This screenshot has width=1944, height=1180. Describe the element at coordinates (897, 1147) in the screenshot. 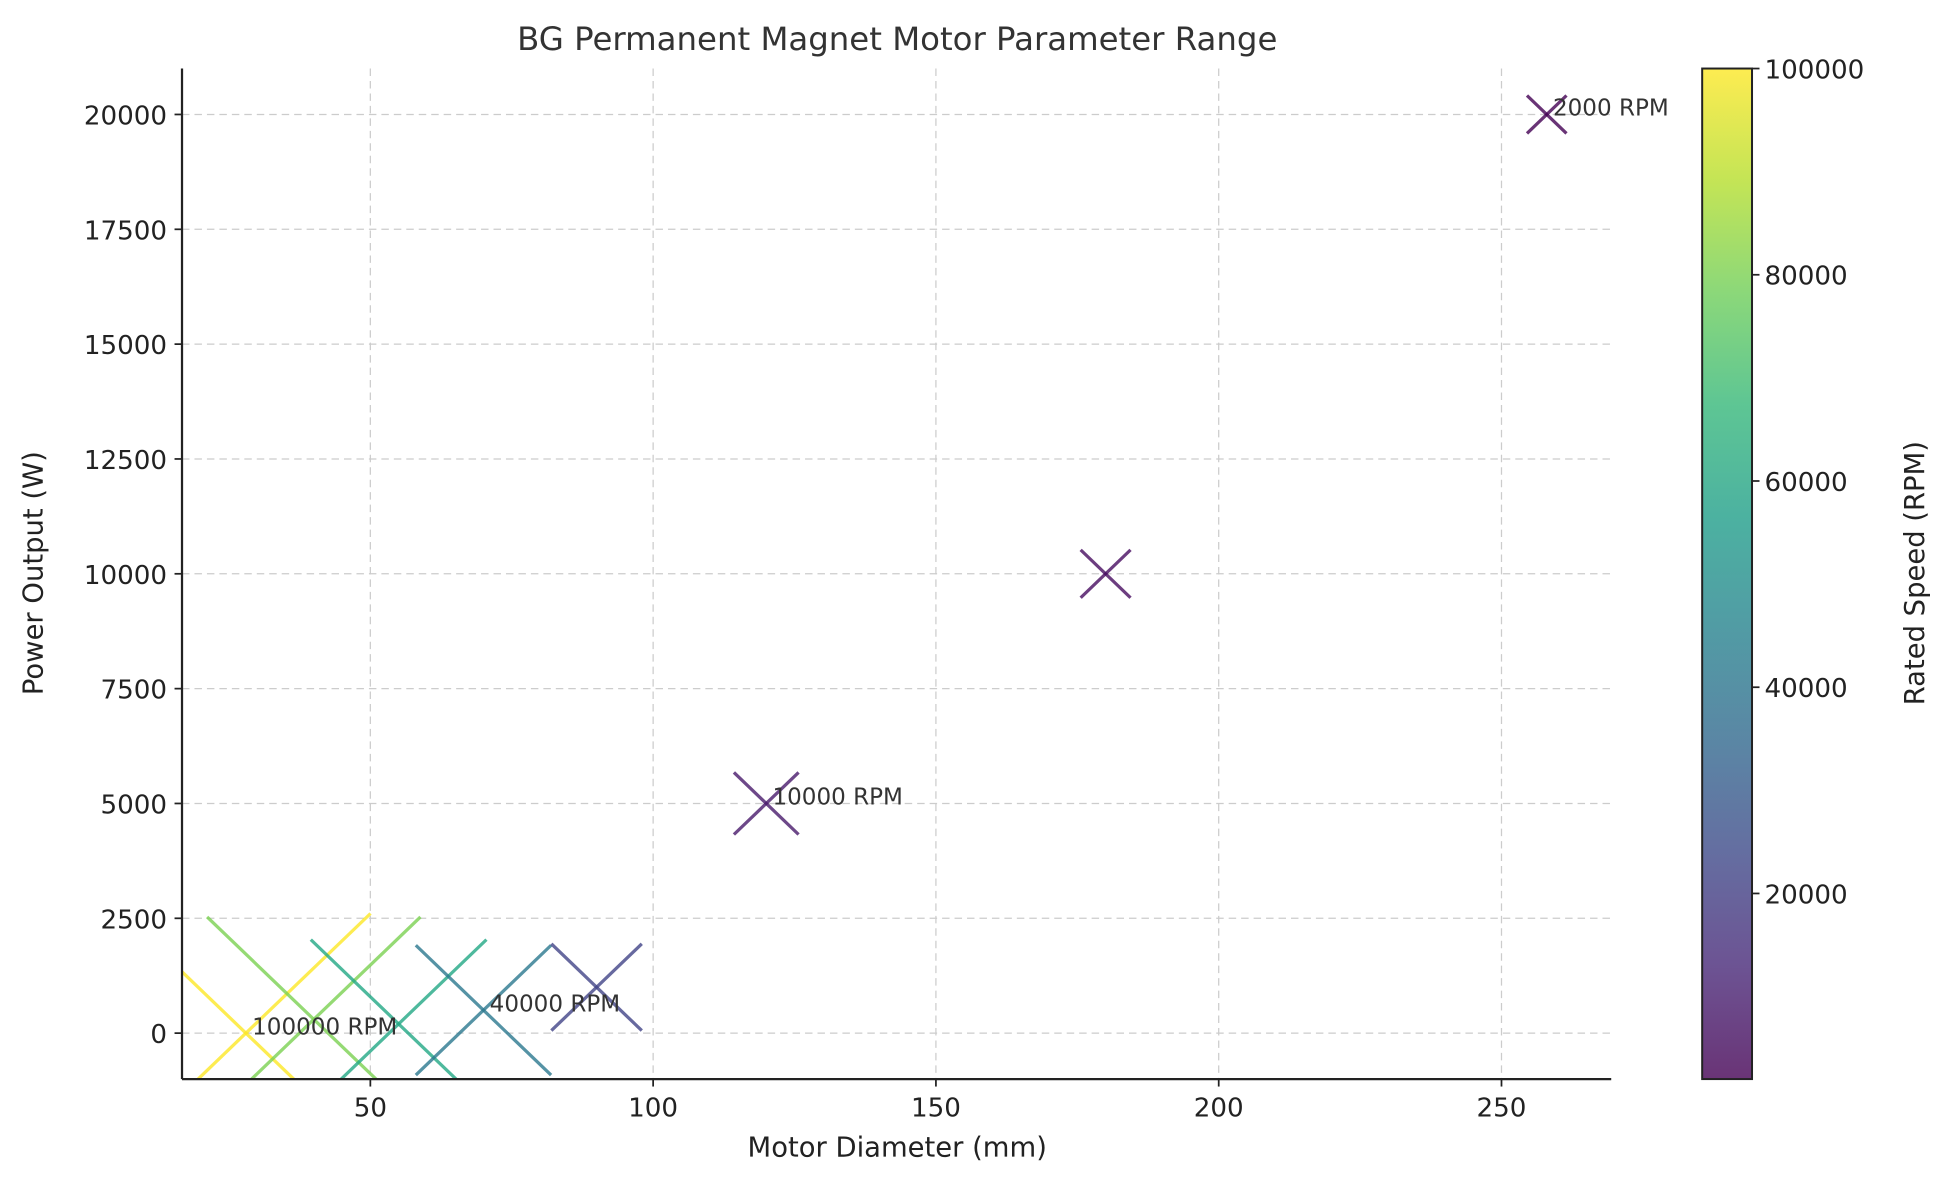

I see `x-axis-label: Motor Diameter (mm)` at that location.